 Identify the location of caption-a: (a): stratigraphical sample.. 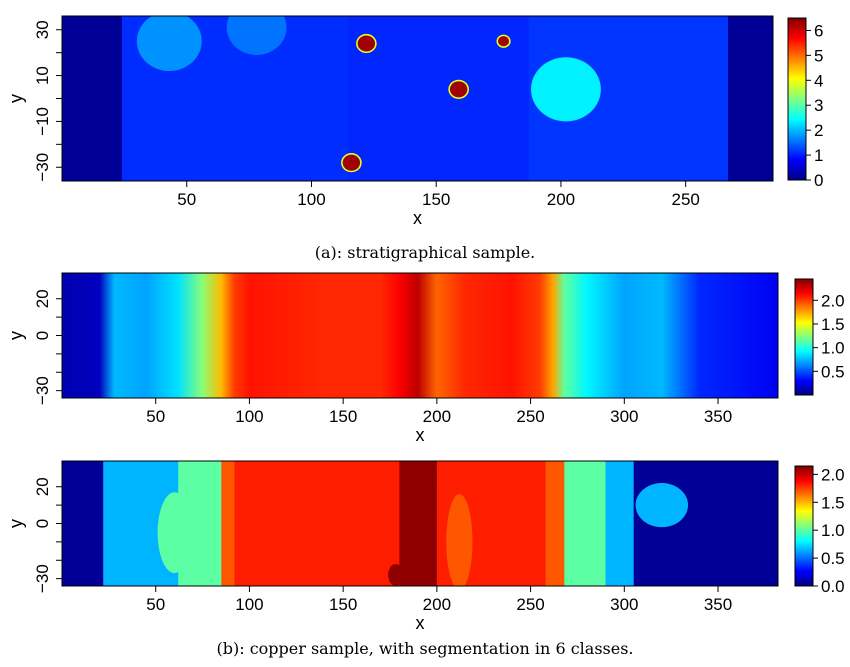
(425, 252).